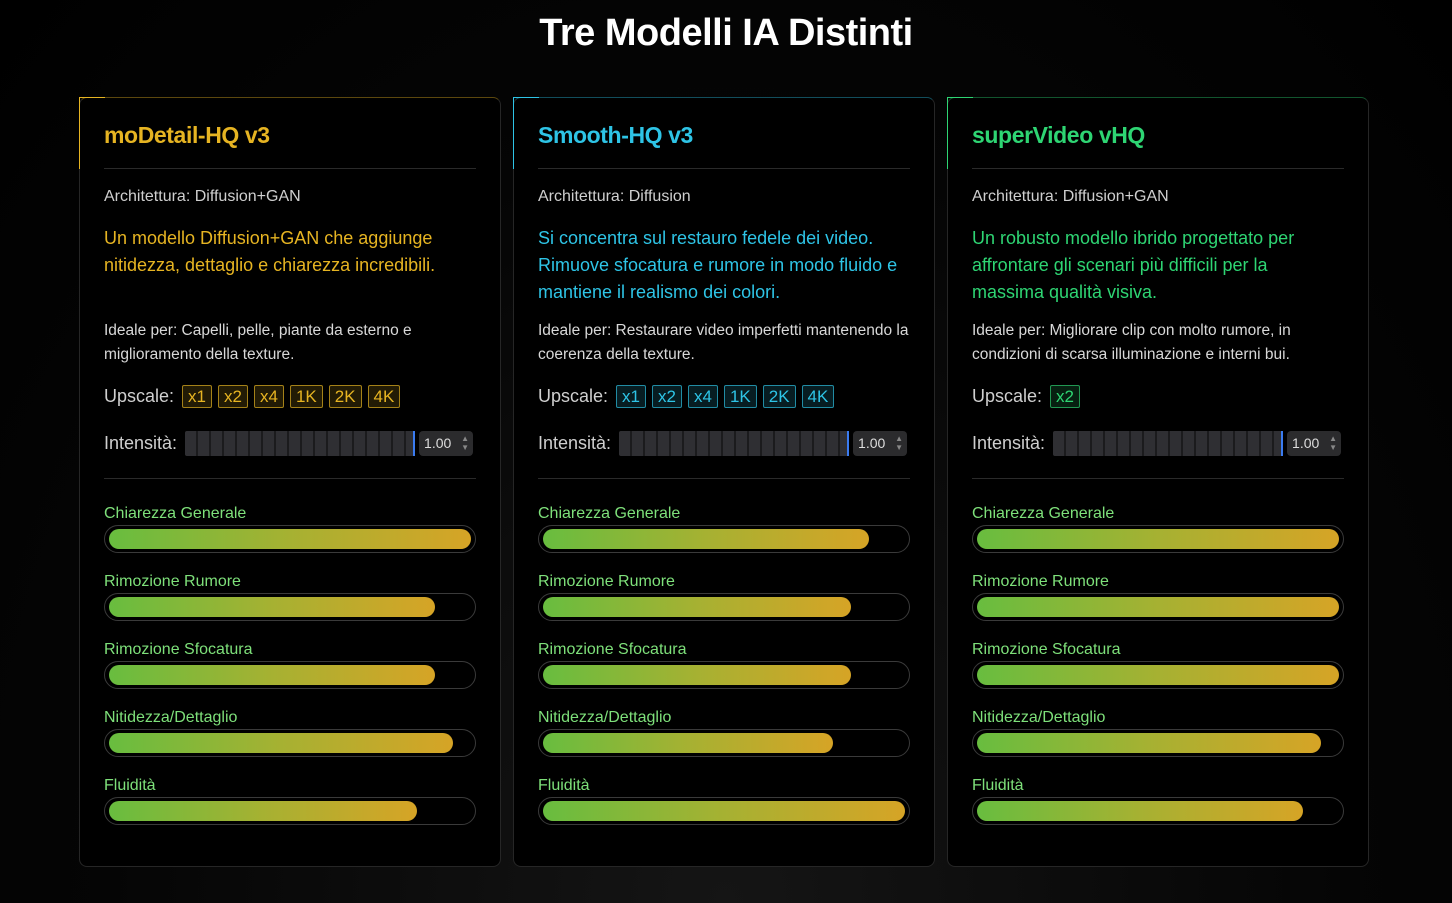 This screenshot has height=903, width=1452. Describe the element at coordinates (614, 196) in the screenshot. I see `architecture-text: Architettura: Diffusion` at that location.